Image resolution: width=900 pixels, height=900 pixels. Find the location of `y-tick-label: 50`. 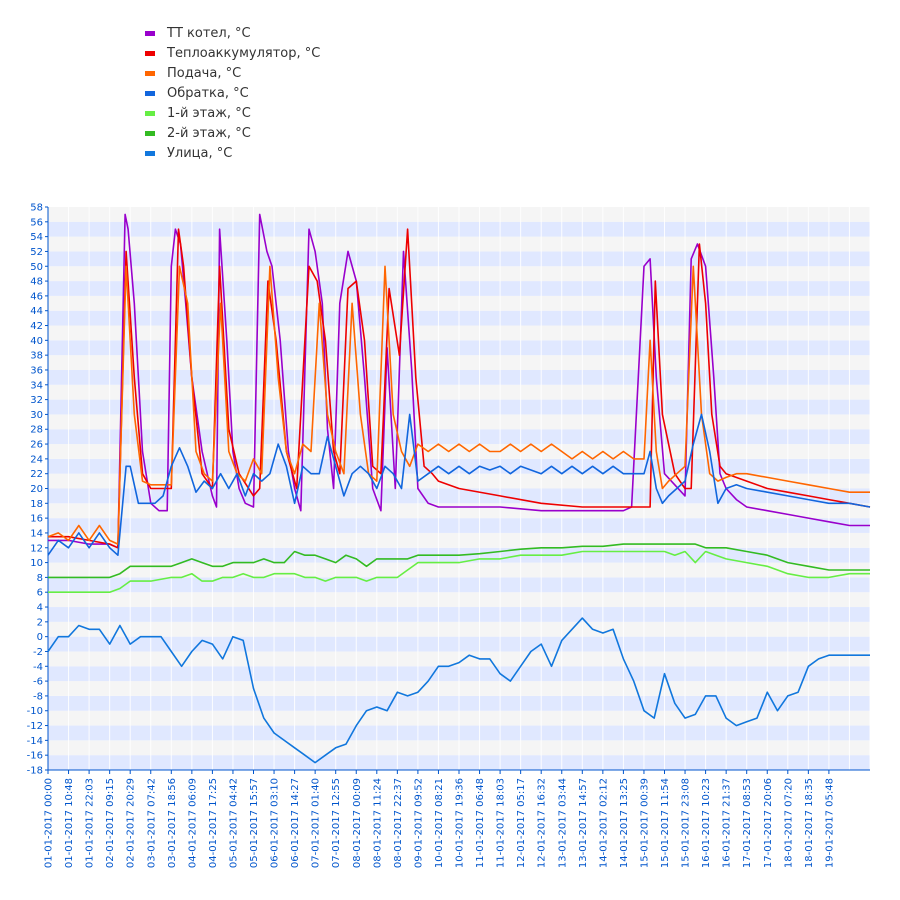

y-tick-label: 50 is located at coordinates (36, 267).